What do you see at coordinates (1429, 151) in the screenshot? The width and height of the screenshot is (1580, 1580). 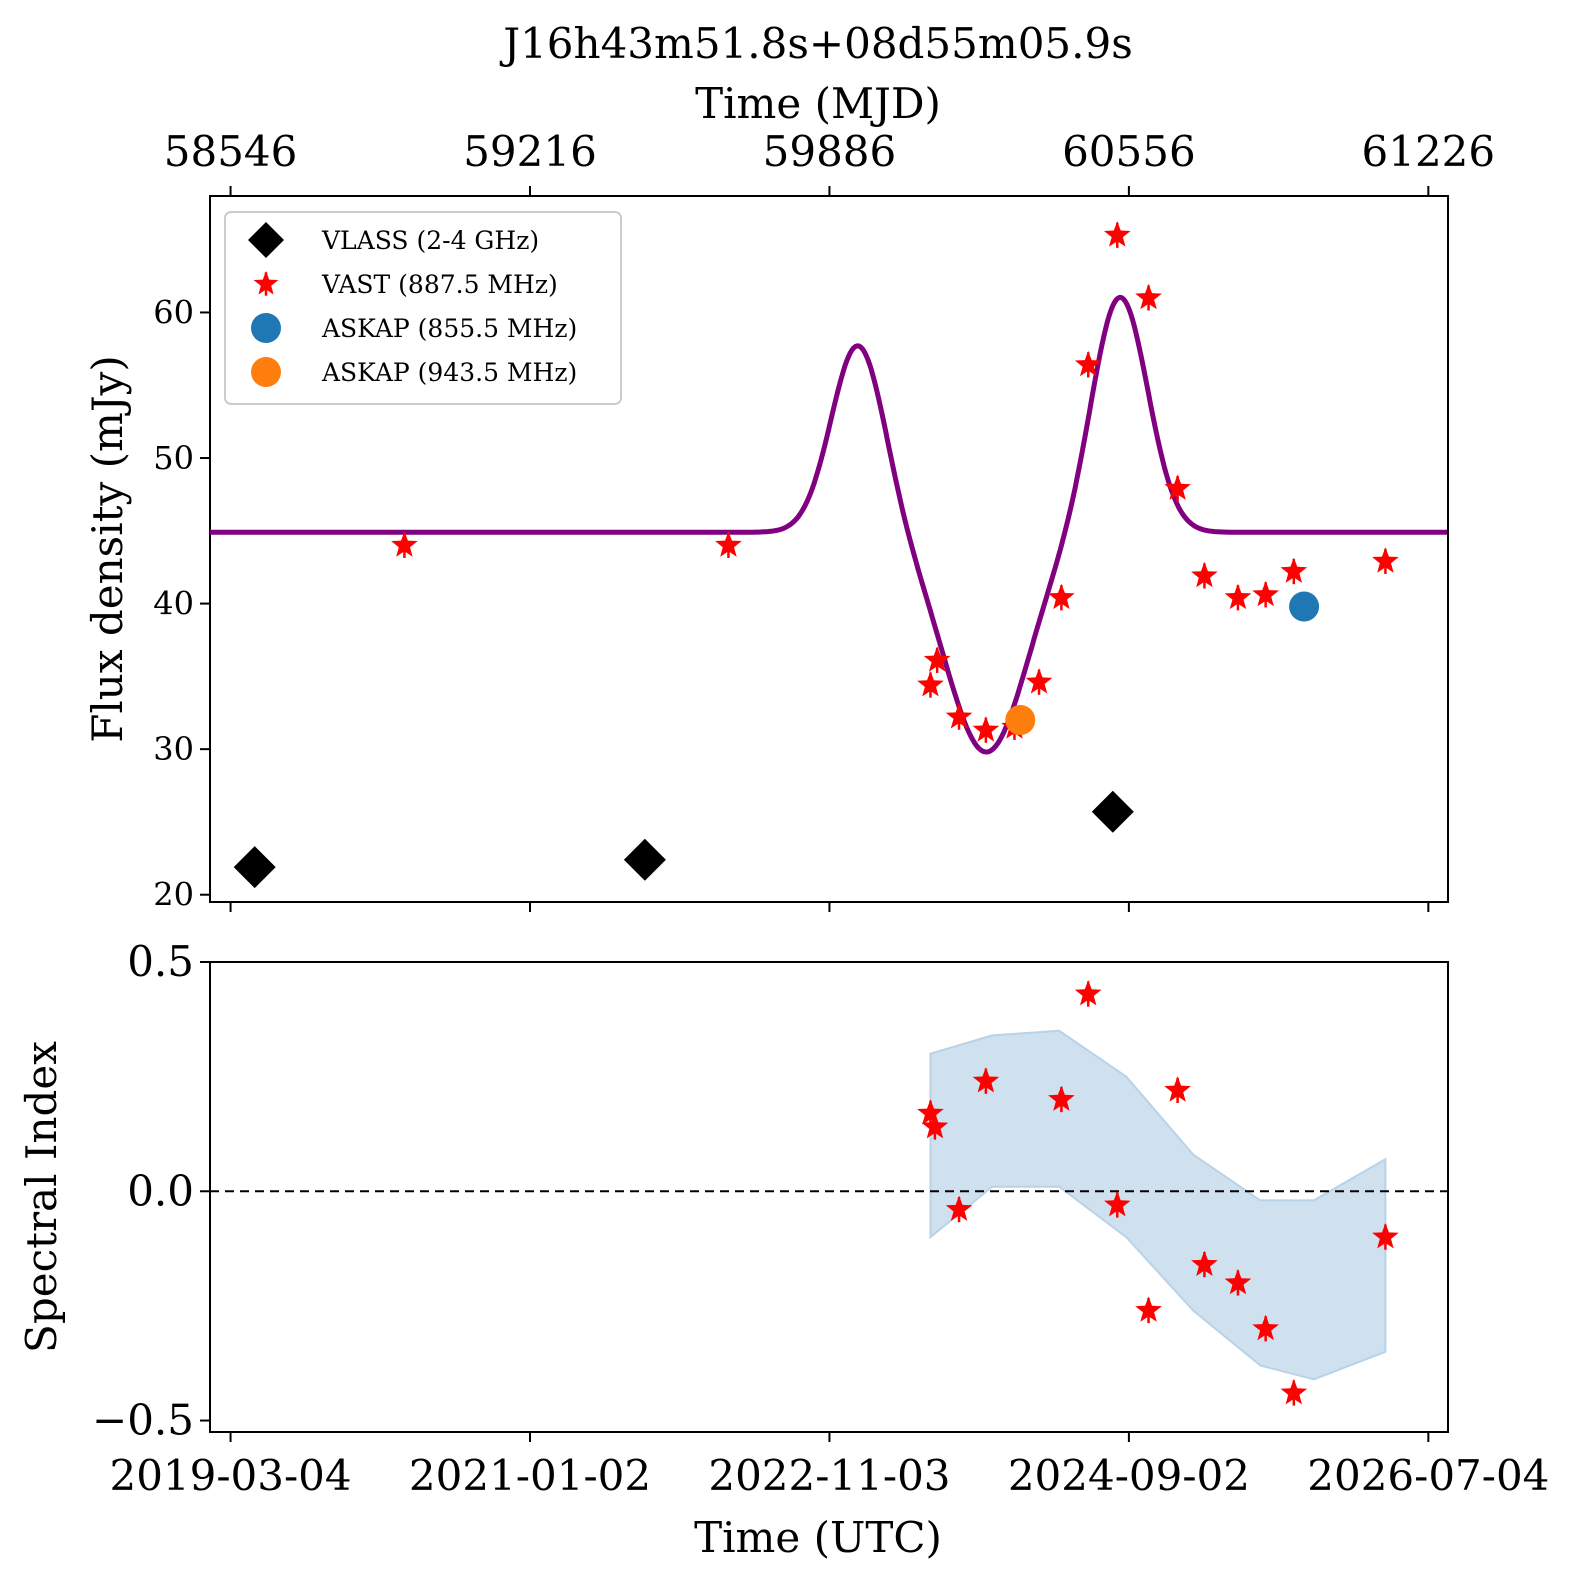 I see `top-xtick-label: 61226` at bounding box center [1429, 151].